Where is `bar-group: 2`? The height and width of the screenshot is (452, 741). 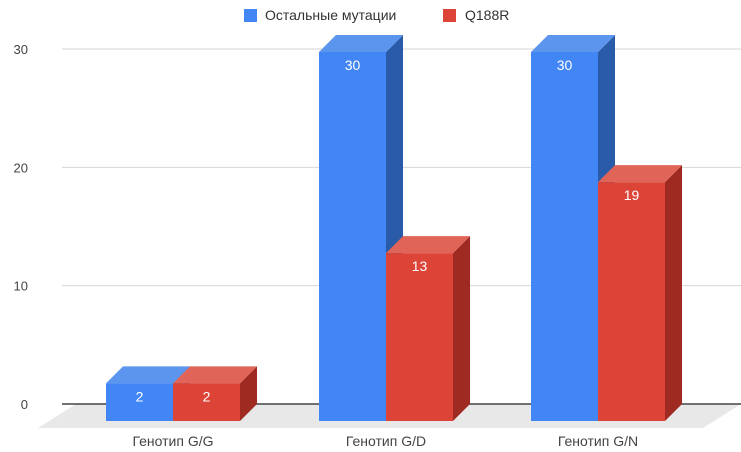
bar-group: 2 is located at coordinates (215, 393).